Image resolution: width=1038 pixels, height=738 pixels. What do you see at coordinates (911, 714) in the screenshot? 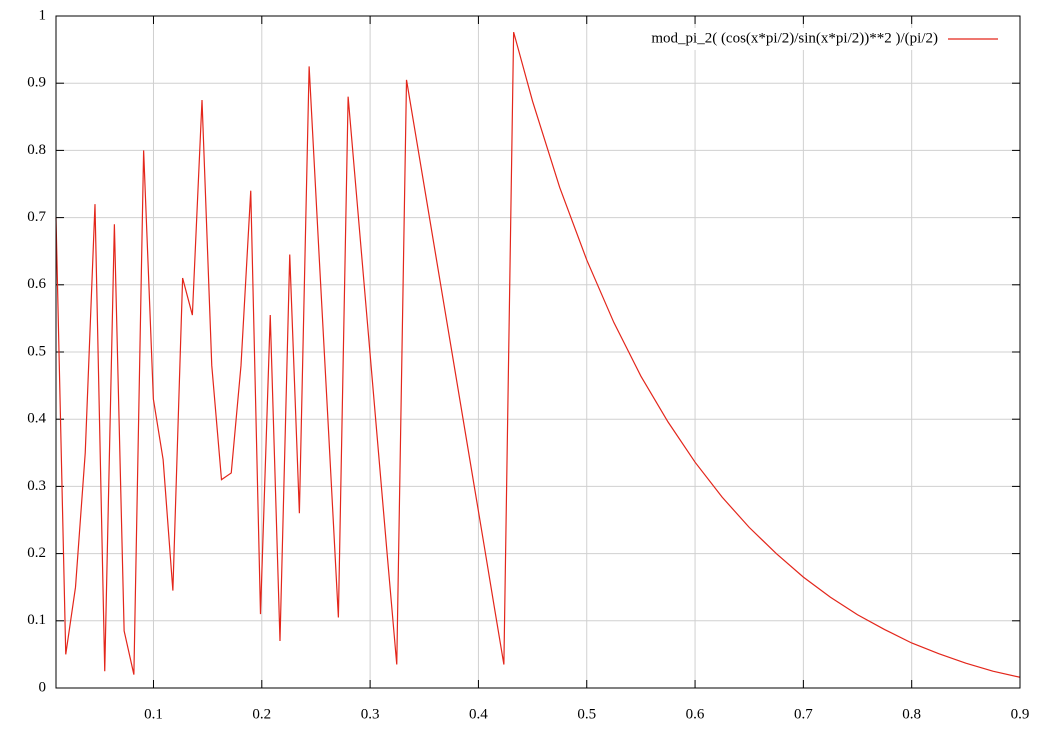
I see `x-tick-label: 0.8` at bounding box center [911, 714].